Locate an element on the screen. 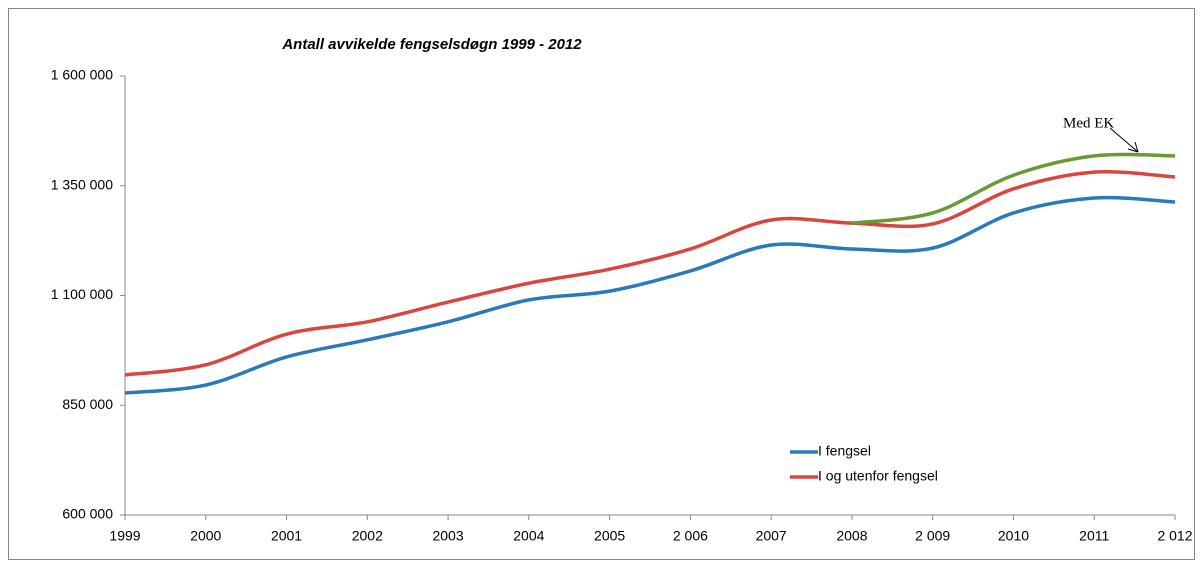 Image resolution: width=1203 pixels, height=572 pixels. x-tick-label: 2007 is located at coordinates (771, 536).